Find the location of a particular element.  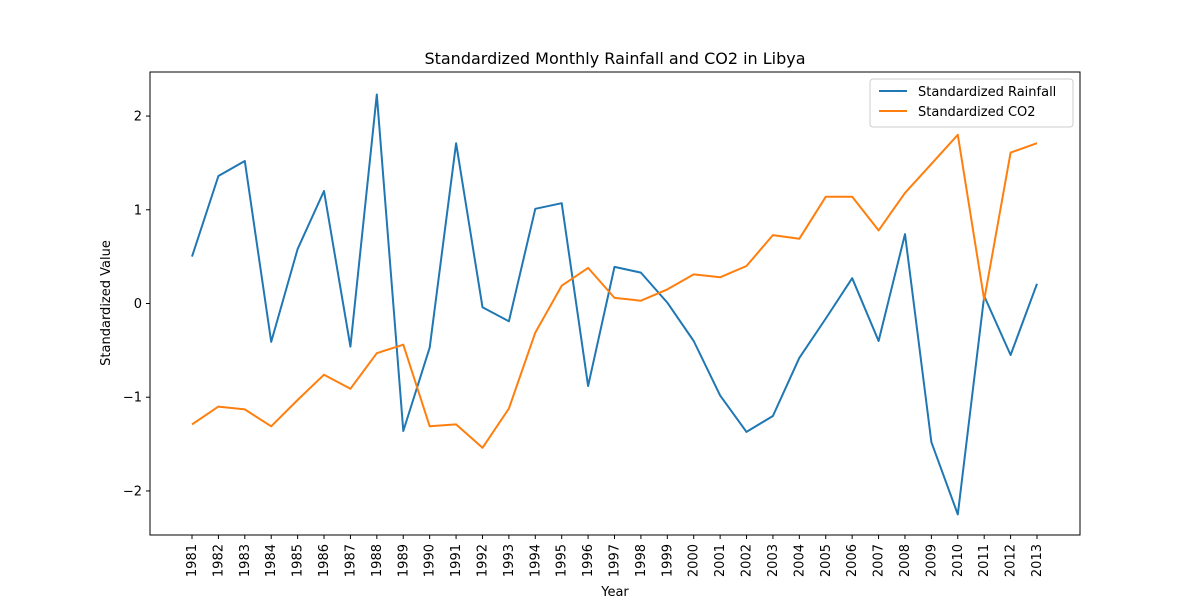

x-axis-title: Year is located at coordinates (614, 592).